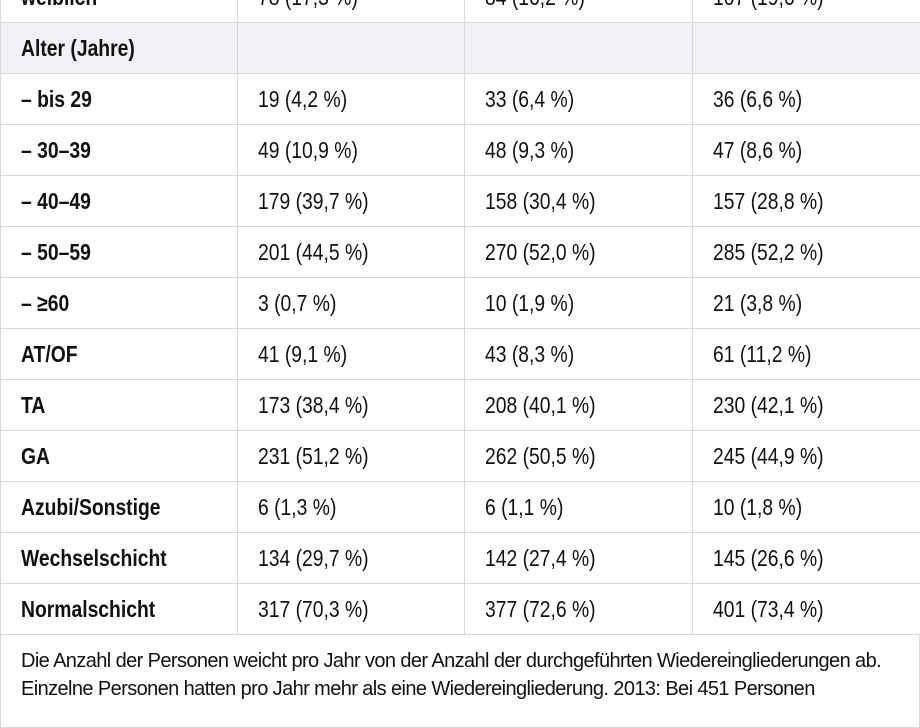 The image size is (920, 728). I want to click on row-label-cell: Wechselschicht, so click(119, 558).